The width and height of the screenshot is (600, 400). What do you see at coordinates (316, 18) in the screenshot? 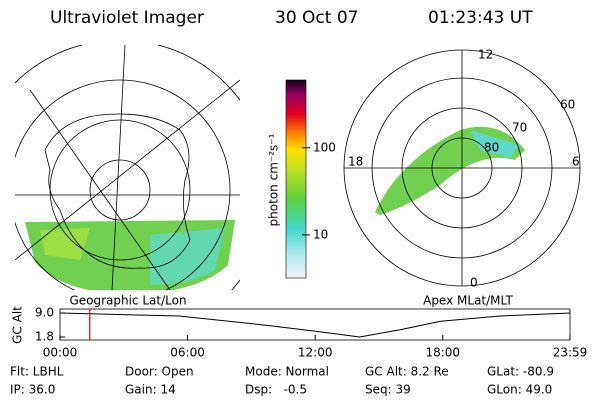
I see `date: 30 Oct 07` at bounding box center [316, 18].